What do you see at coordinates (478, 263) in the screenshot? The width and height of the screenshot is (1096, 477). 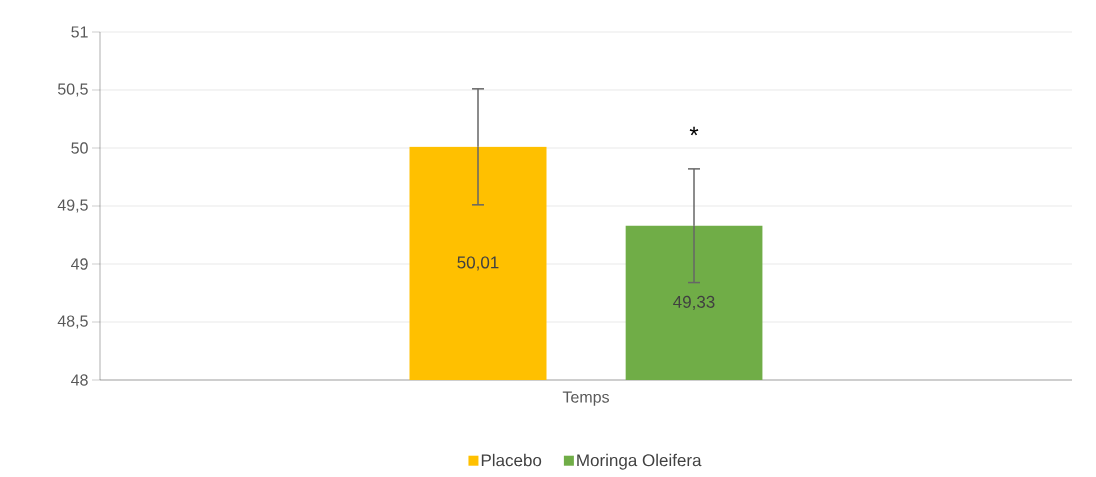 I see `data-label: 50,01` at bounding box center [478, 263].